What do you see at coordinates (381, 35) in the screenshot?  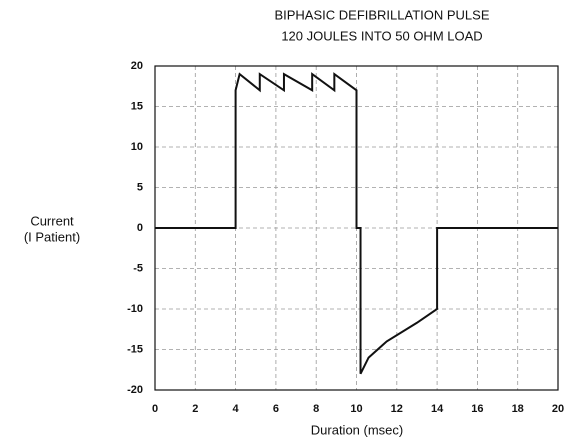 I see `chart-title: 120 JOULES INTO 50 OHM LOAD` at bounding box center [381, 35].